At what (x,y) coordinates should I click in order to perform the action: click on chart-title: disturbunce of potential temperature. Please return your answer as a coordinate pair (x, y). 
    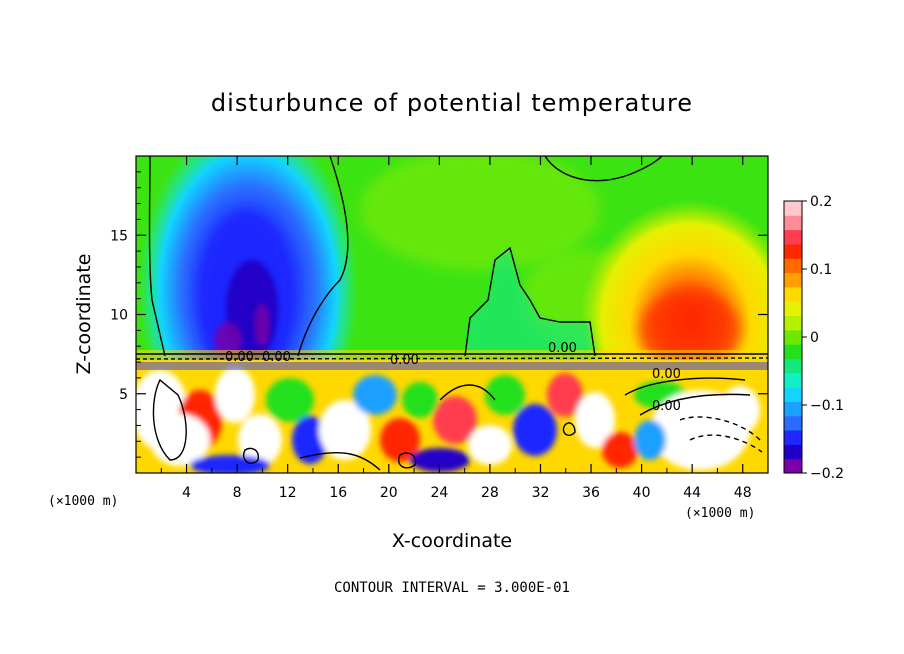
    Looking at the image, I should click on (452, 103).